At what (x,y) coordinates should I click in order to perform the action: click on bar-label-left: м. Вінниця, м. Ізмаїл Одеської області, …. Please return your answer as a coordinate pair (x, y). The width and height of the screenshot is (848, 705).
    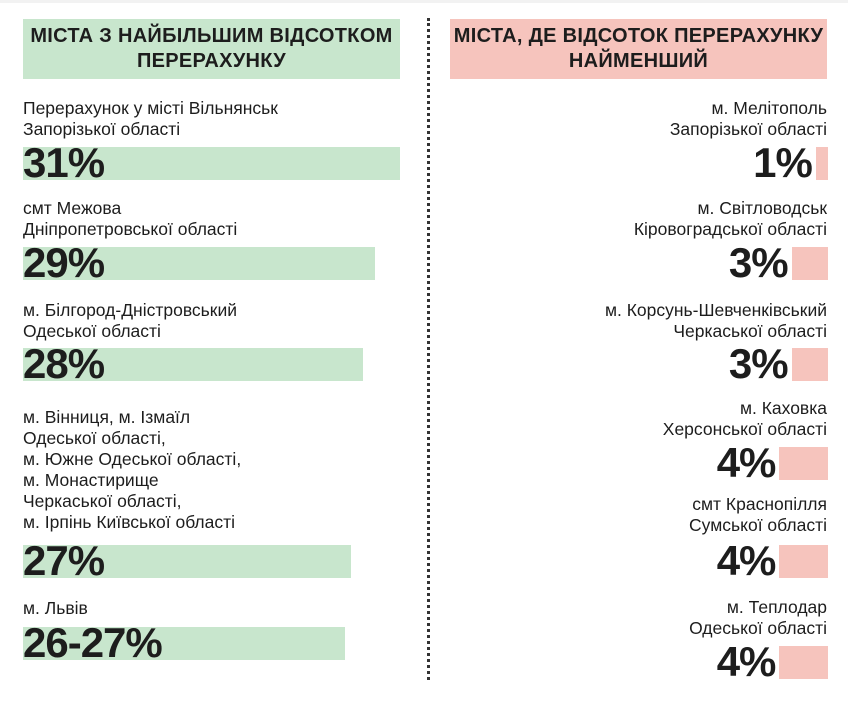
    Looking at the image, I should click on (132, 469).